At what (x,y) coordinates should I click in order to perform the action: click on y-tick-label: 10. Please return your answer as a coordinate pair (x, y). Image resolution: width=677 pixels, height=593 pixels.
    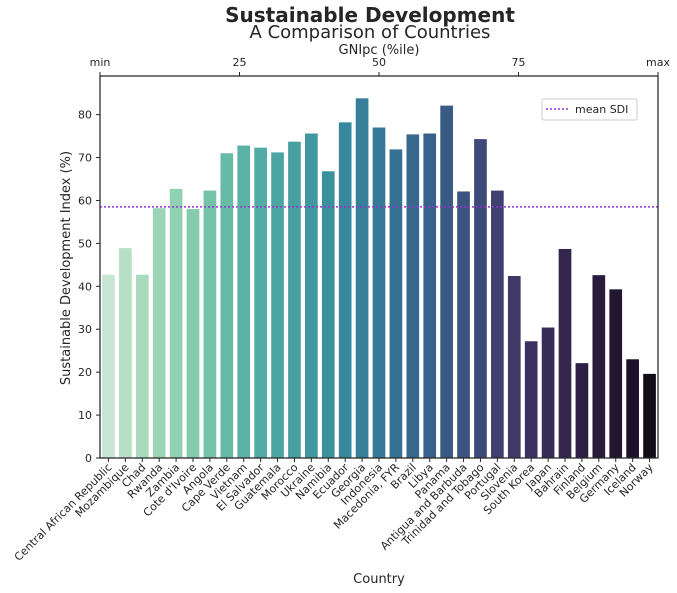
    Looking at the image, I should click on (85, 415).